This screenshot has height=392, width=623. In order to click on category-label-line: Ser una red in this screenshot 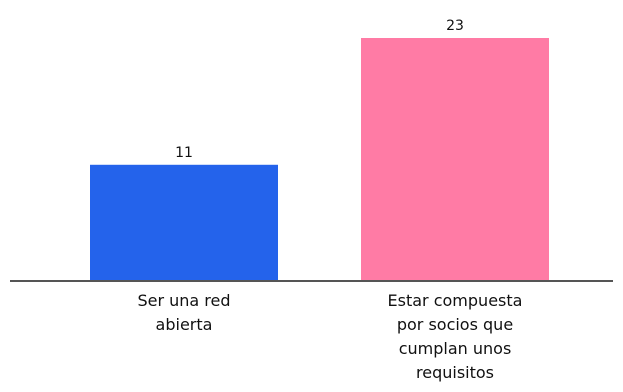, I will do `click(183, 300)`.